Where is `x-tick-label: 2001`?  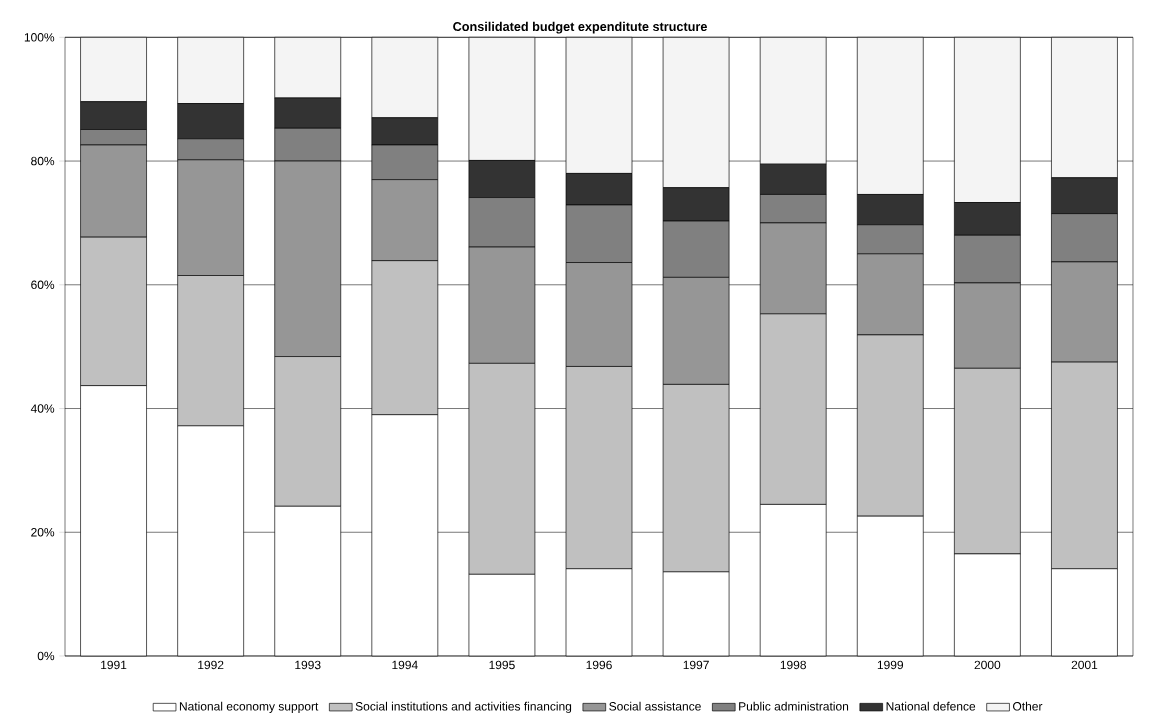
x-tick-label: 2001 is located at coordinates (1084, 665).